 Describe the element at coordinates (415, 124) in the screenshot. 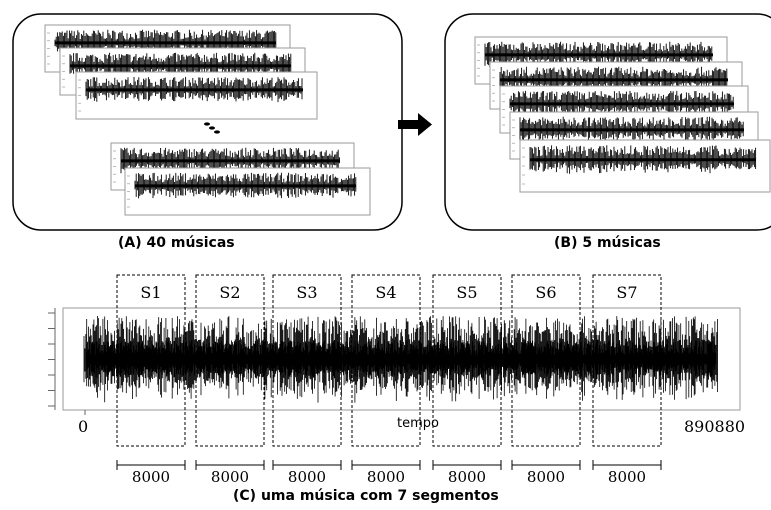

I see `arrow-right-icon` at that location.